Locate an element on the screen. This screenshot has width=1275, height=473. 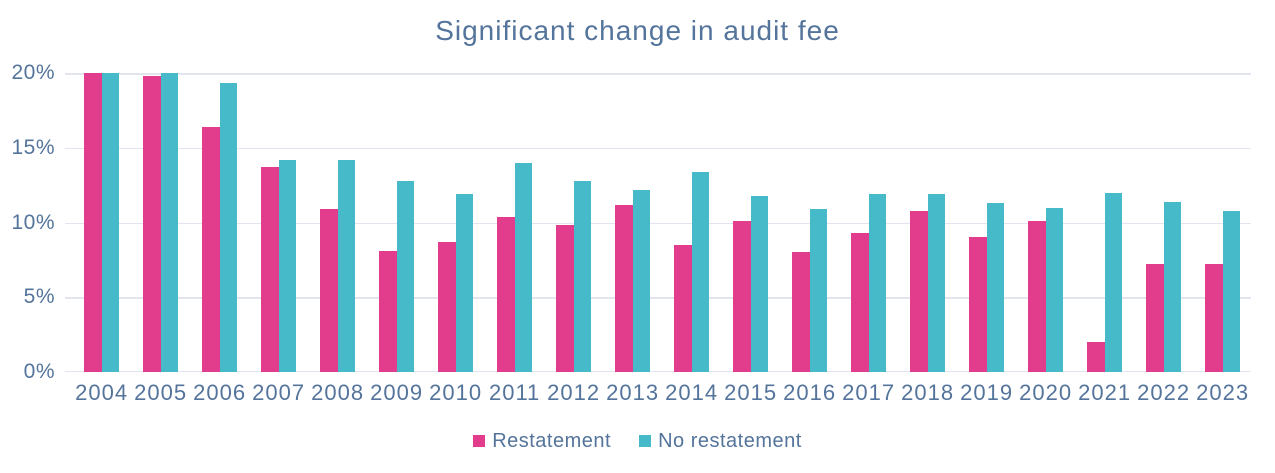
bar-restatement-2004 is located at coordinates (92, 222).